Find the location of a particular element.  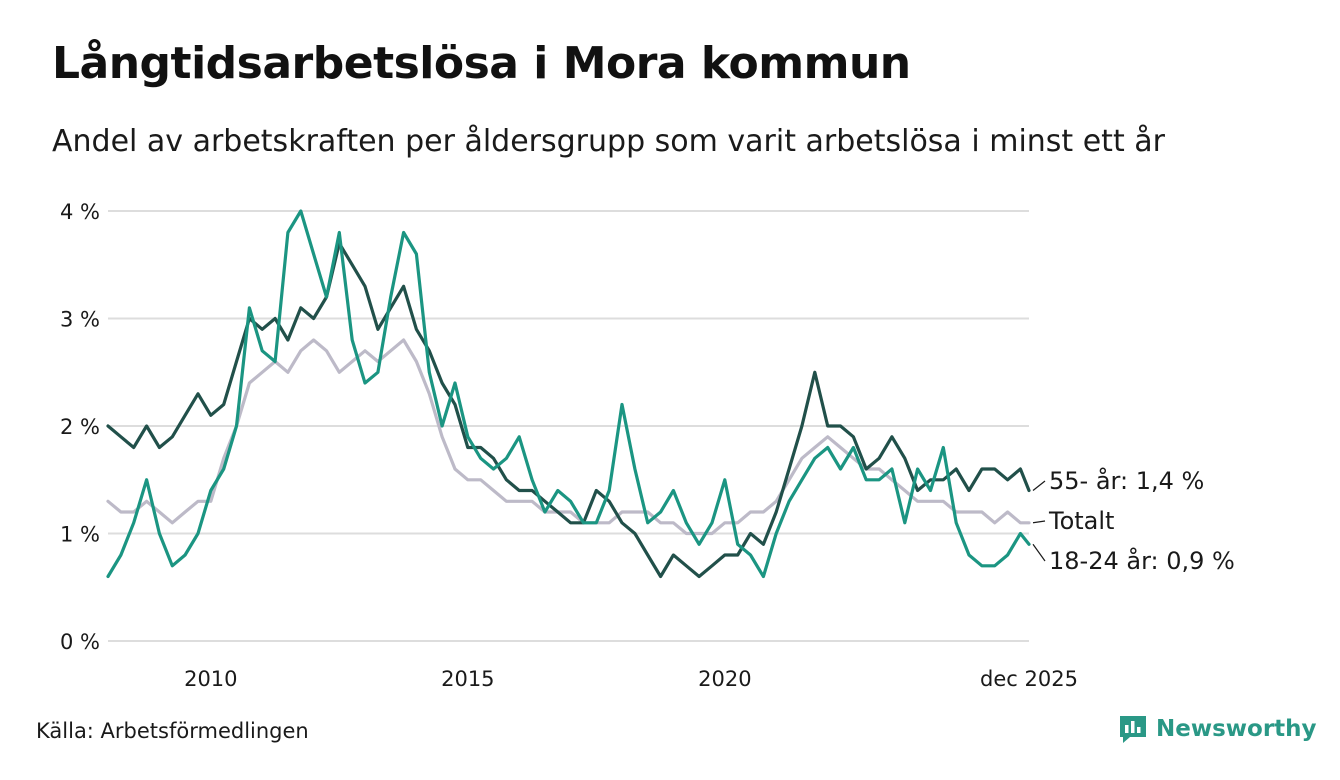

brand-name: Newsworthy is located at coordinates (1236, 729).